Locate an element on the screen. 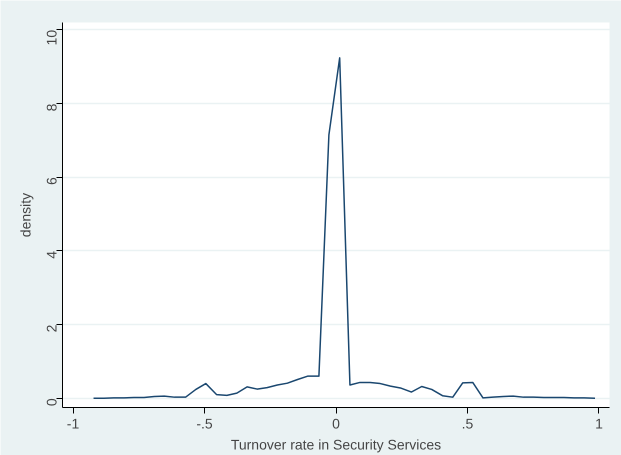 The height and width of the screenshot is (455, 621). y-tick-label: 8 is located at coordinates (52, 107).